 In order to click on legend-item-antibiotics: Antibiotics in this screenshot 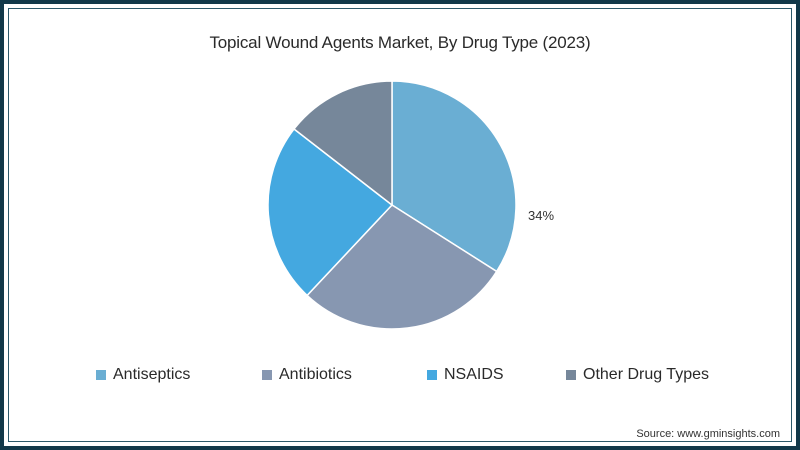, I will do `click(307, 375)`.